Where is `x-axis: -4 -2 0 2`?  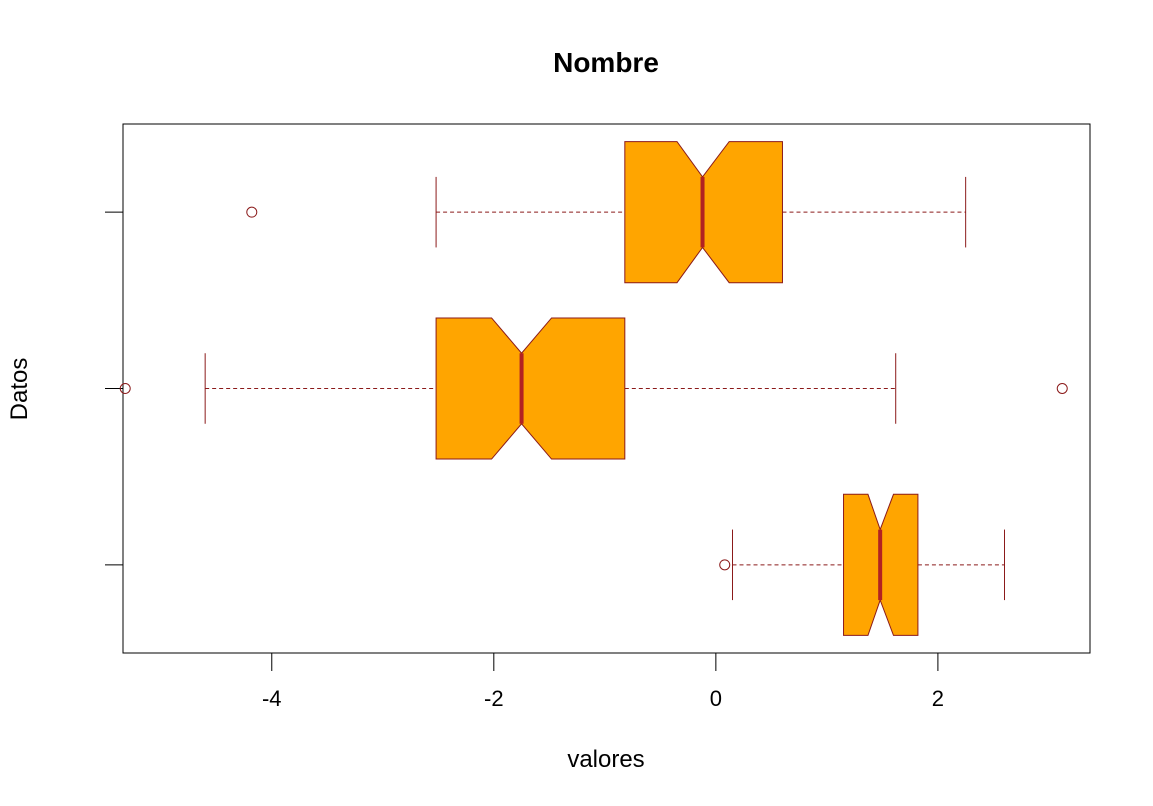 x-axis: -4 -2 0 2 is located at coordinates (603, 681).